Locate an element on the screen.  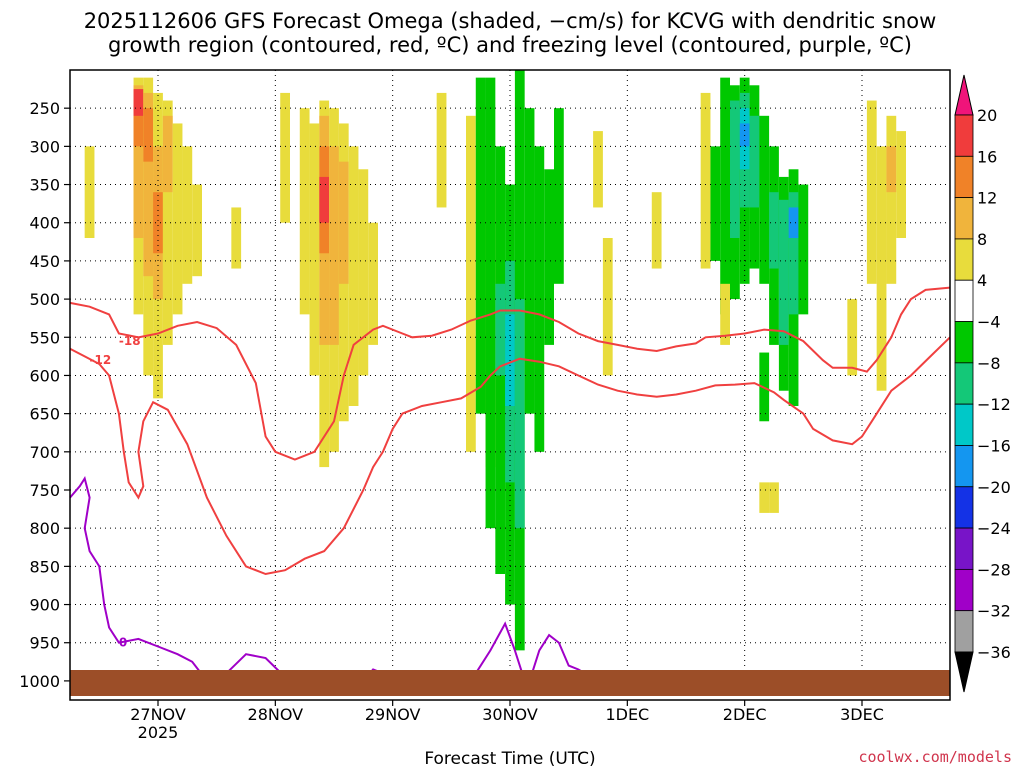
y-tick-label: 950 is located at coordinates (44, 643).